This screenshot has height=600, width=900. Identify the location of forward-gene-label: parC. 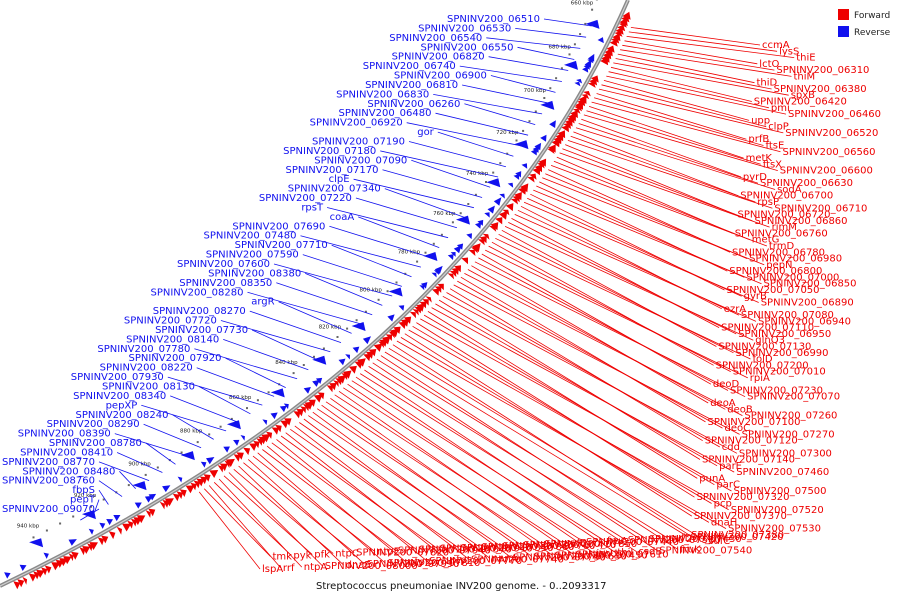
(728, 485).